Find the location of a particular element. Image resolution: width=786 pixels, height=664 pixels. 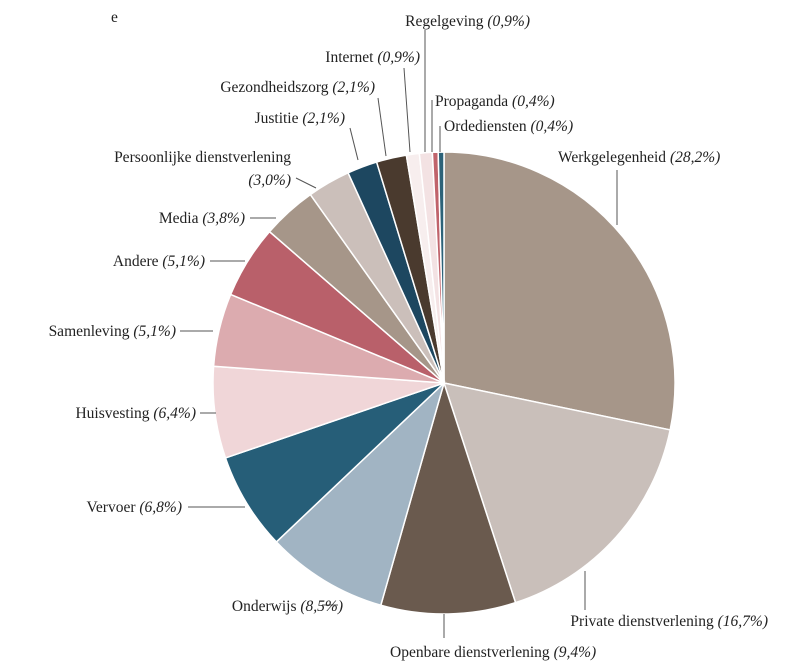

category-name: Internet is located at coordinates (349, 57).